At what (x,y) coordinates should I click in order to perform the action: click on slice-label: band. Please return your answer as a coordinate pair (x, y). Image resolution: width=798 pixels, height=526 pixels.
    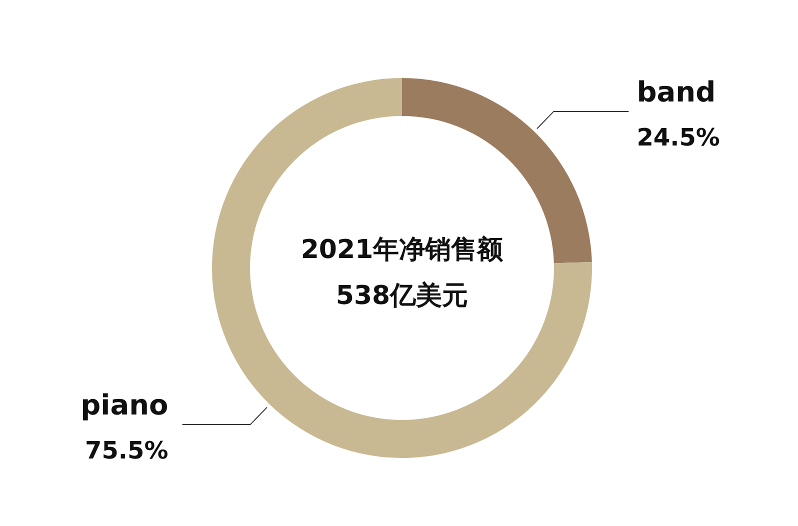
    Looking at the image, I should click on (676, 91).